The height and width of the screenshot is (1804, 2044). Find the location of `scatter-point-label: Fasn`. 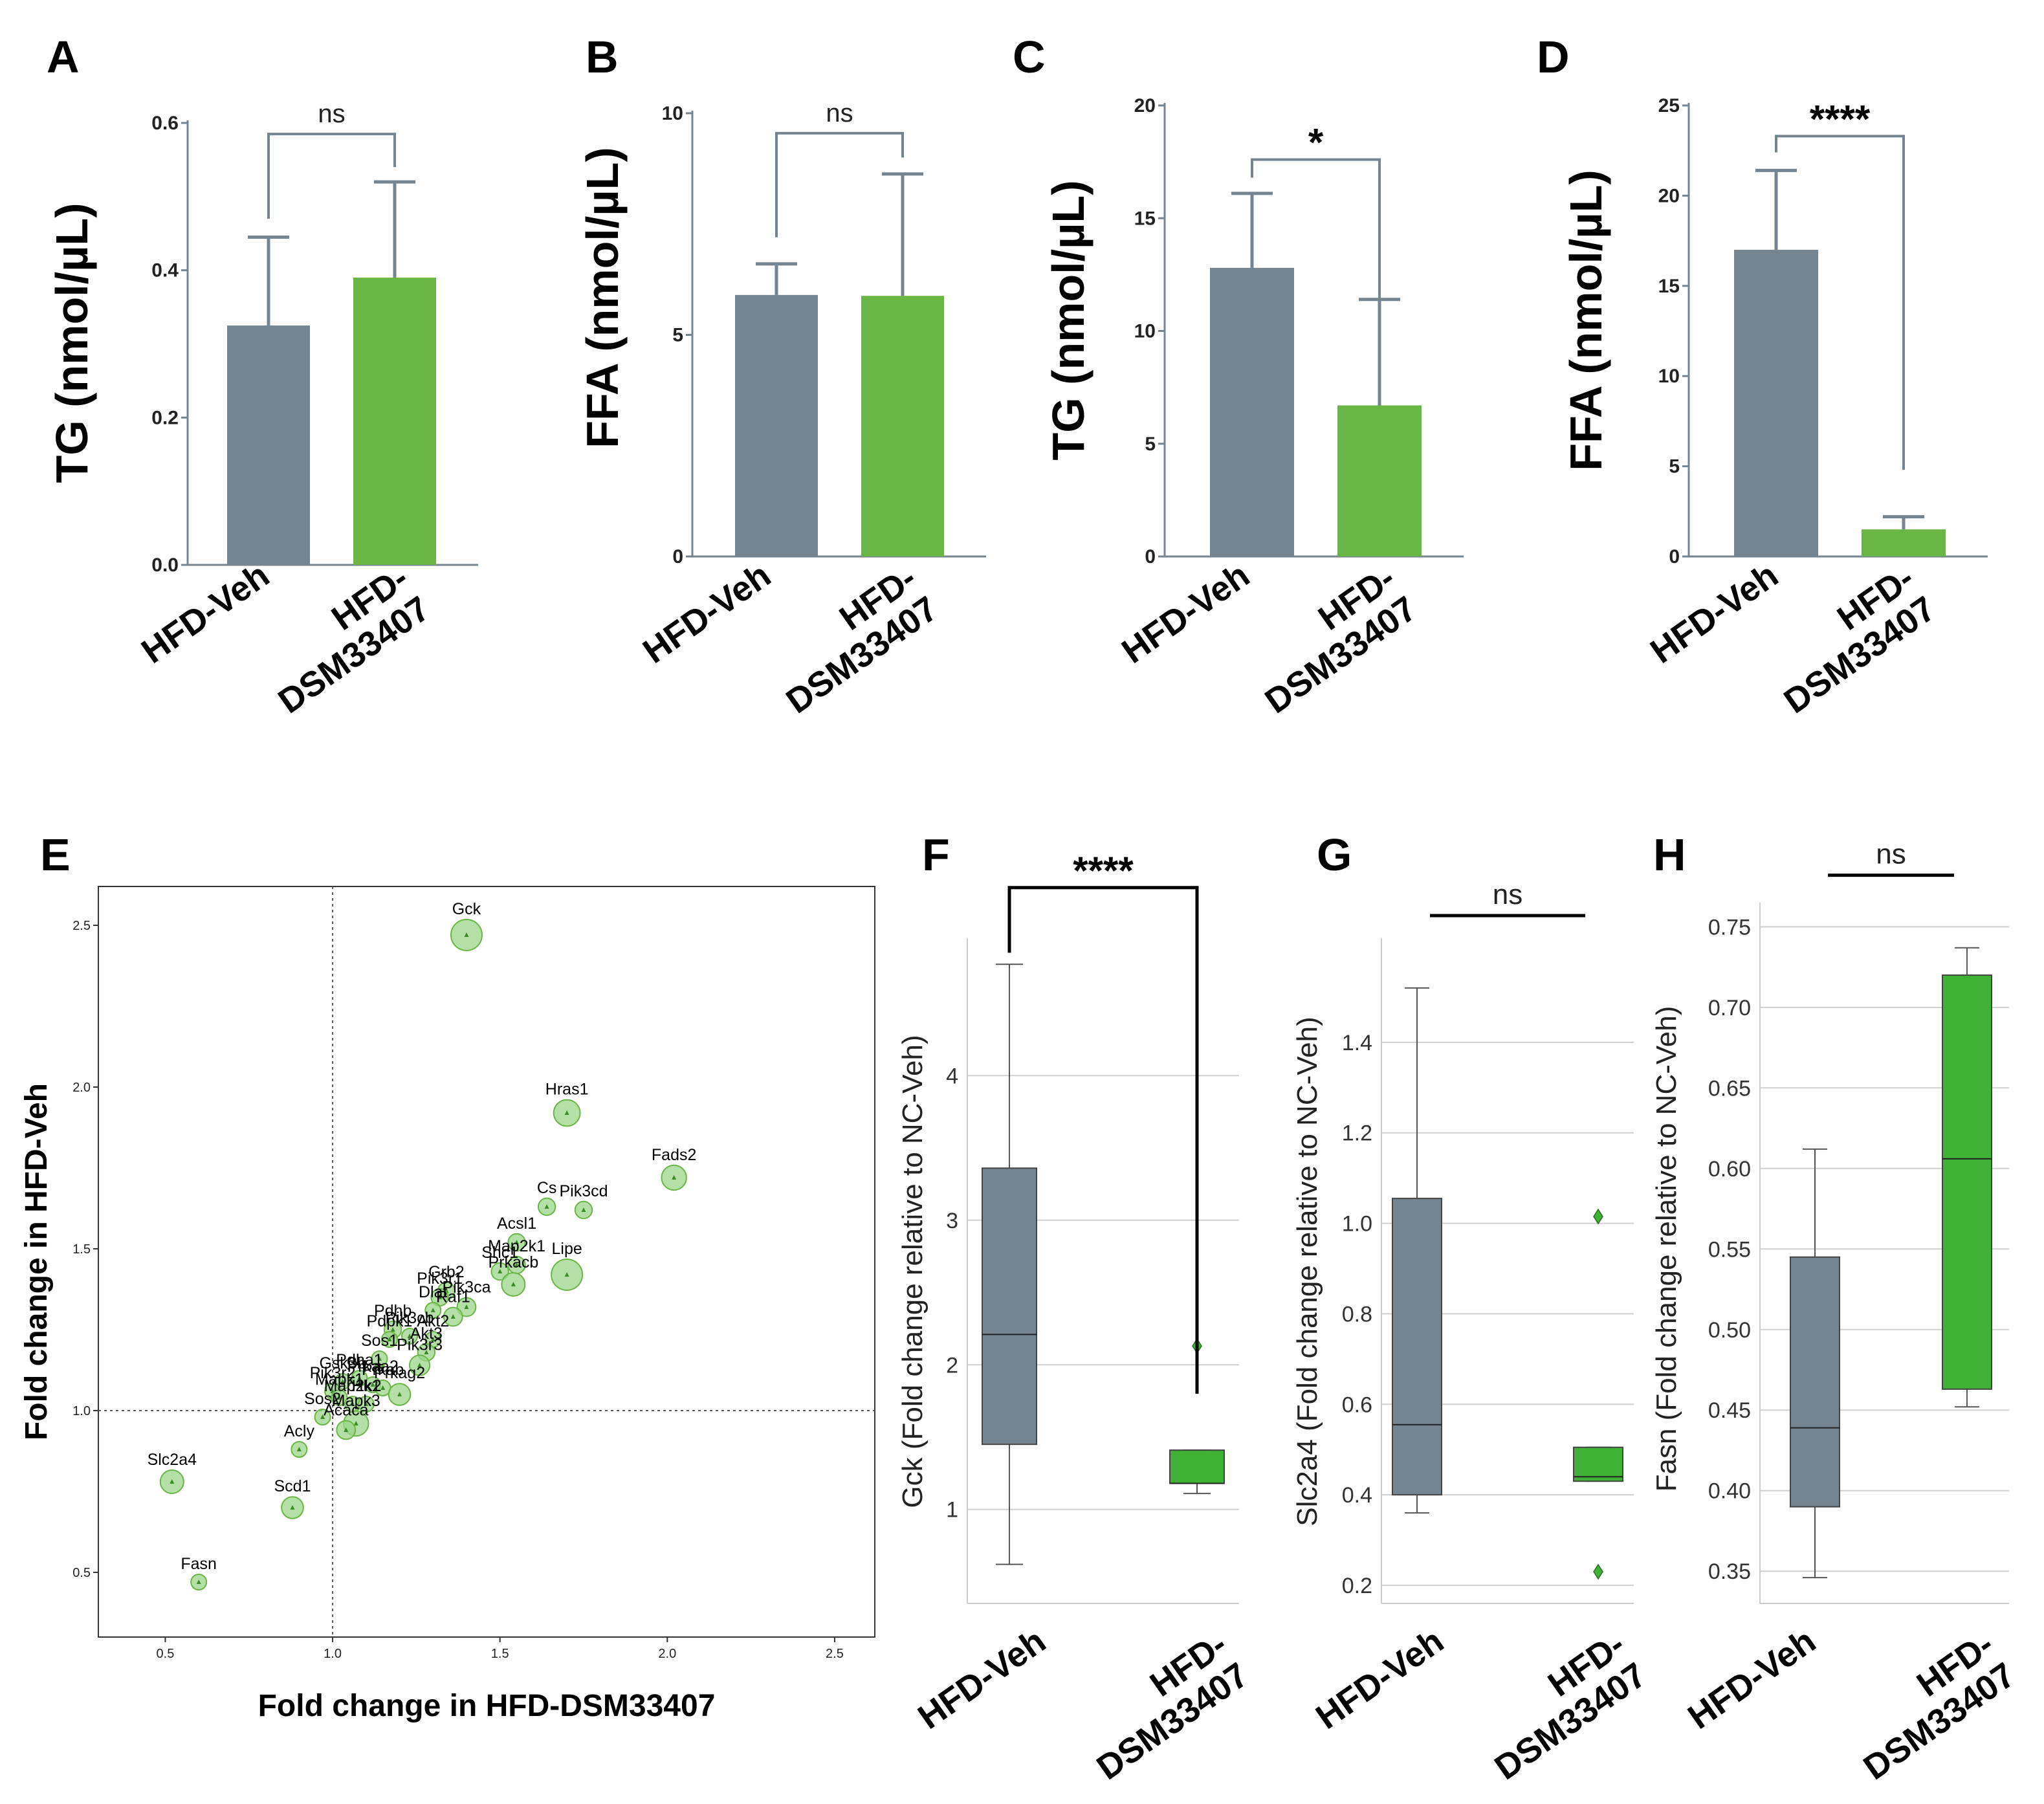

scatter-point-label: Fasn is located at coordinates (199, 1564).